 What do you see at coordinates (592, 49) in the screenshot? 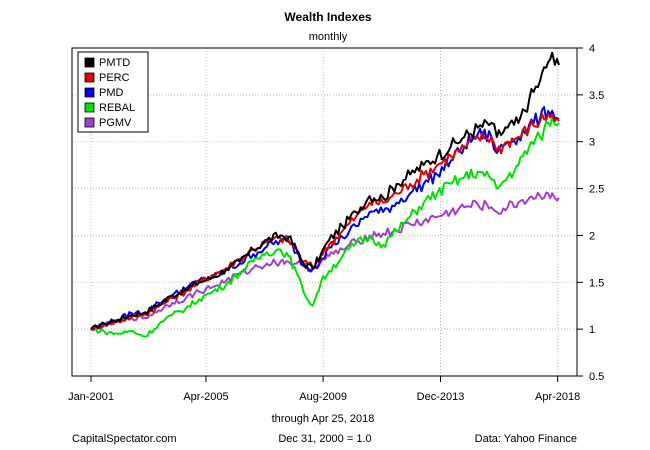
I see `y-tick-label: 4` at bounding box center [592, 49].